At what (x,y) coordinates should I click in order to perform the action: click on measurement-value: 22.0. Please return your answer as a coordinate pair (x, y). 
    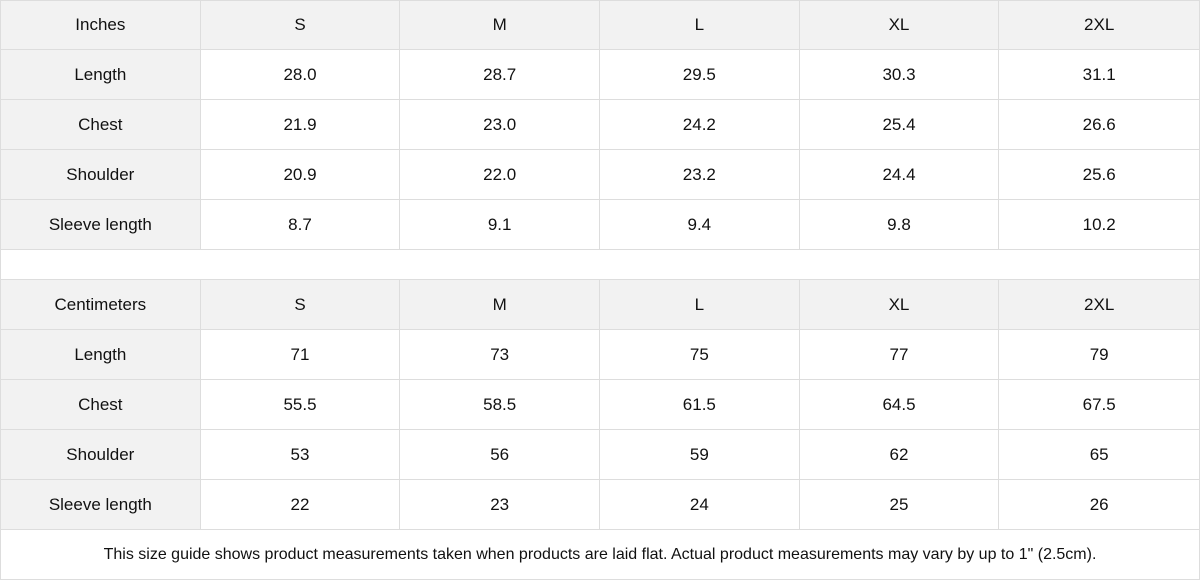
    Looking at the image, I should click on (500, 175).